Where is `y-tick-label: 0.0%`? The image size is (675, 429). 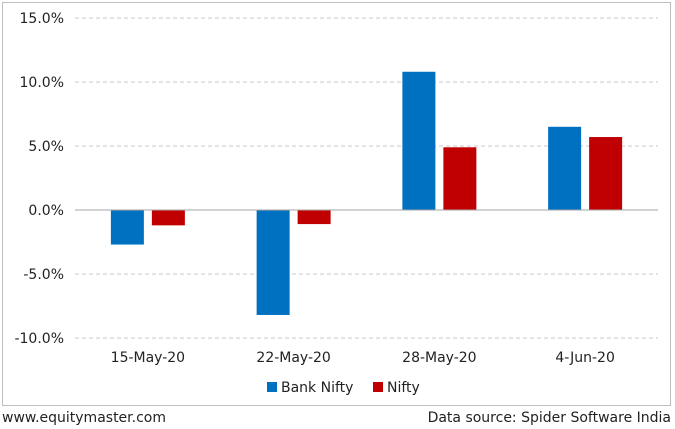 y-tick-label: 0.0% is located at coordinates (46, 211).